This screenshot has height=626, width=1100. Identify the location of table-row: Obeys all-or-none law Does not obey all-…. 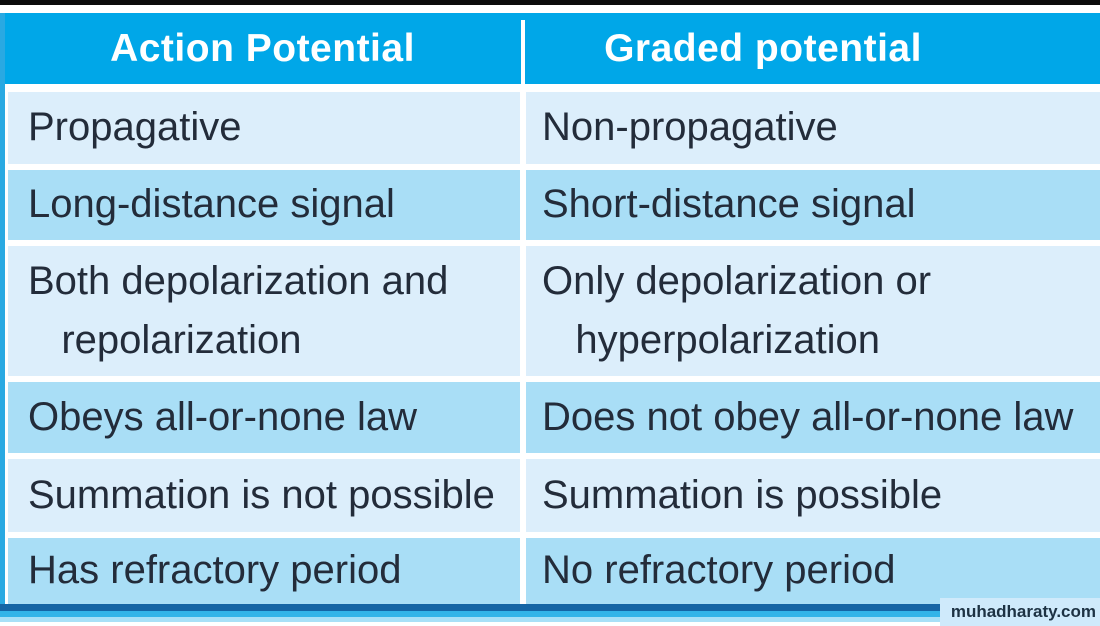
(554, 417).